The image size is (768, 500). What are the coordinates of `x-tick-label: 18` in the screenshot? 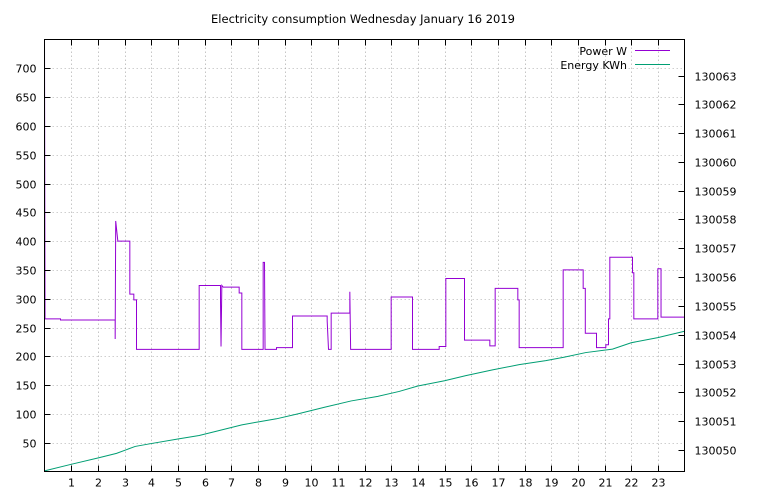 It's located at (526, 483).